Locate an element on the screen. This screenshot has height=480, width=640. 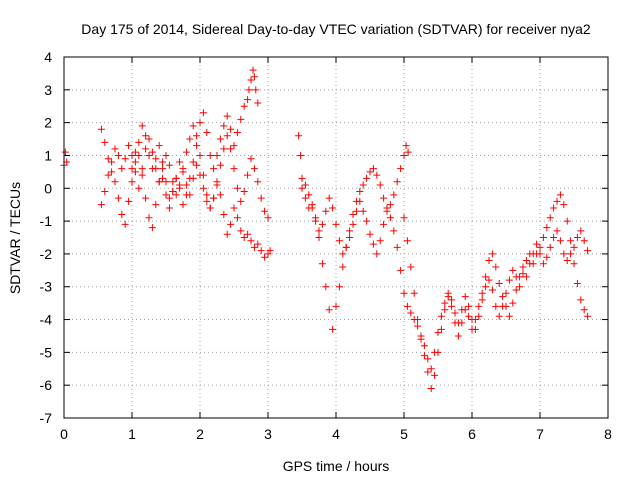
x-tick-label: 4 is located at coordinates (336, 434).